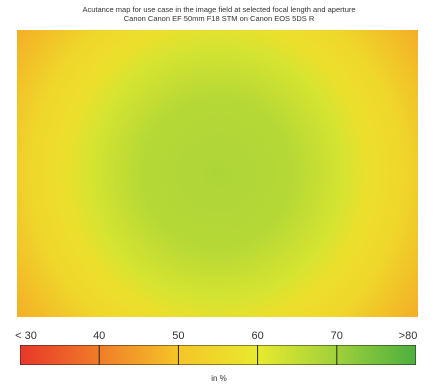  Describe the element at coordinates (99, 336) in the screenshot. I see `scale-tick-label: 40` at that location.